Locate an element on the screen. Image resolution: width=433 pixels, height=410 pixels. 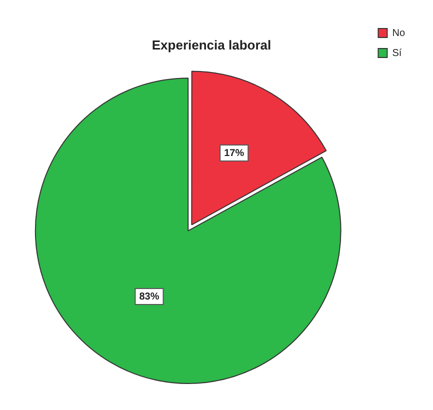
data-label: 83% is located at coordinates (149, 296).